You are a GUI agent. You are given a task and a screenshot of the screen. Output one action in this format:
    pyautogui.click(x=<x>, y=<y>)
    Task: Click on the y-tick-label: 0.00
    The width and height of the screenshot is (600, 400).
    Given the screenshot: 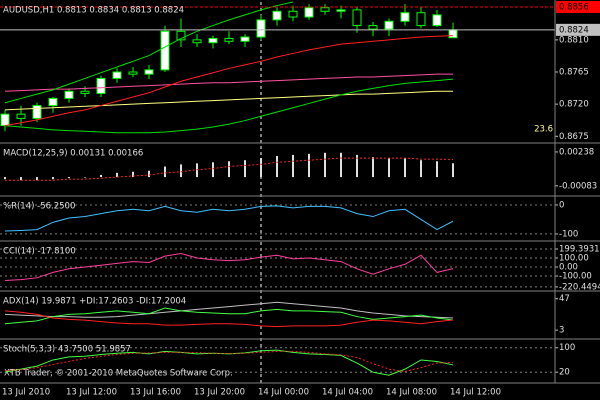 What is the action you would take?
    pyautogui.click(x=568, y=267)
    